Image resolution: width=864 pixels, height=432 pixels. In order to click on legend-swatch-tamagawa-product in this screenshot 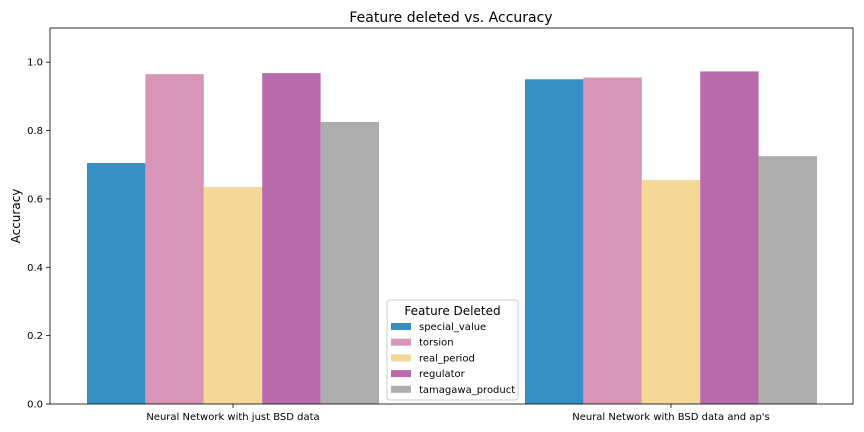, I will do `click(401, 389)`.